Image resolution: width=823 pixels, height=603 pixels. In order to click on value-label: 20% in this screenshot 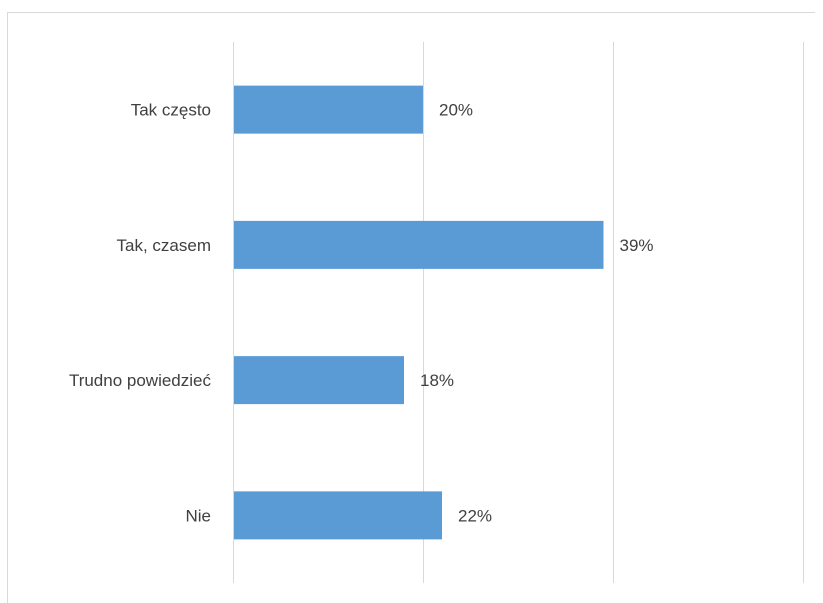, I will do `click(456, 110)`.